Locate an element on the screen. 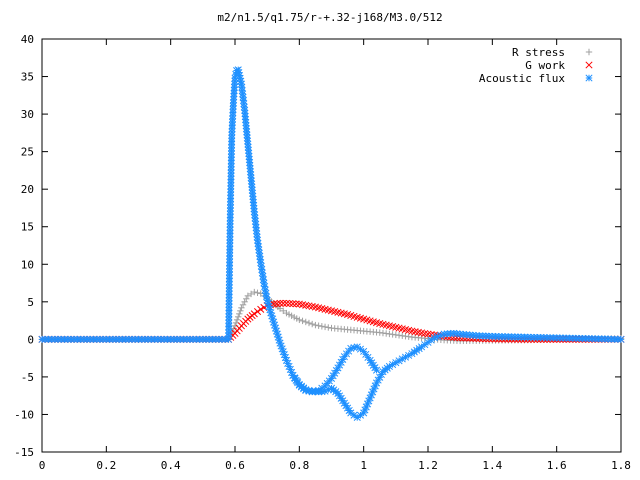  y-tick-label: 0 is located at coordinates (30, 339).